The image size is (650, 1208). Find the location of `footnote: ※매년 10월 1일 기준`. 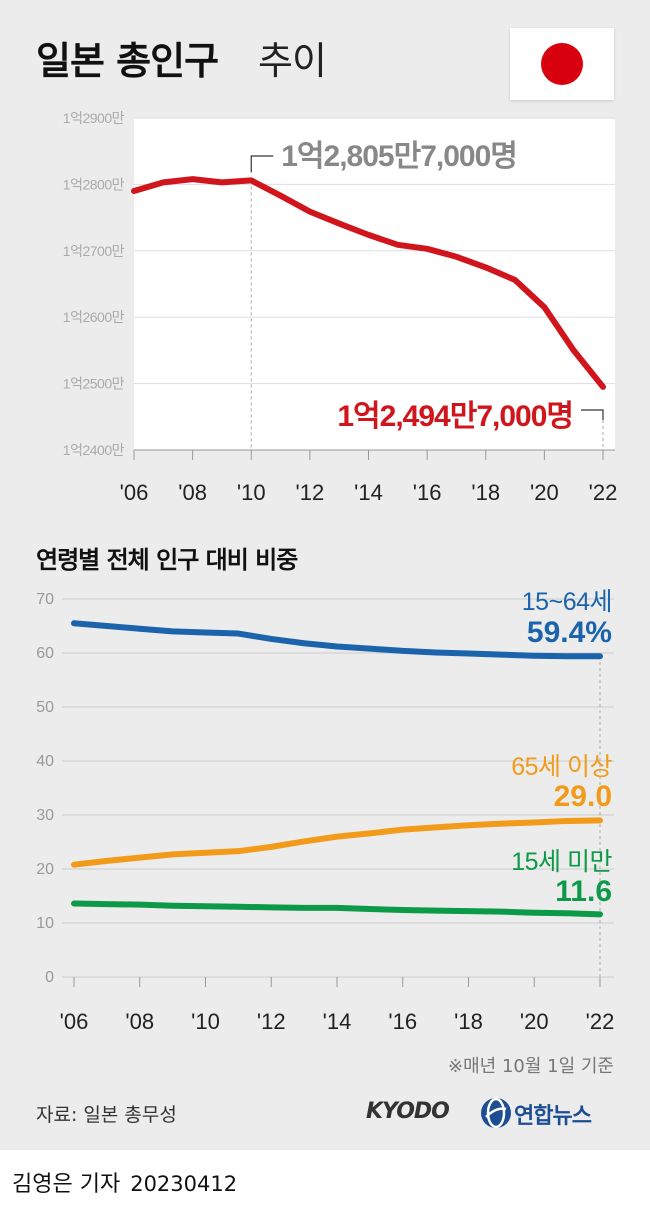

footnote: ※매년 10월 1일 기준 is located at coordinates (531, 1066).